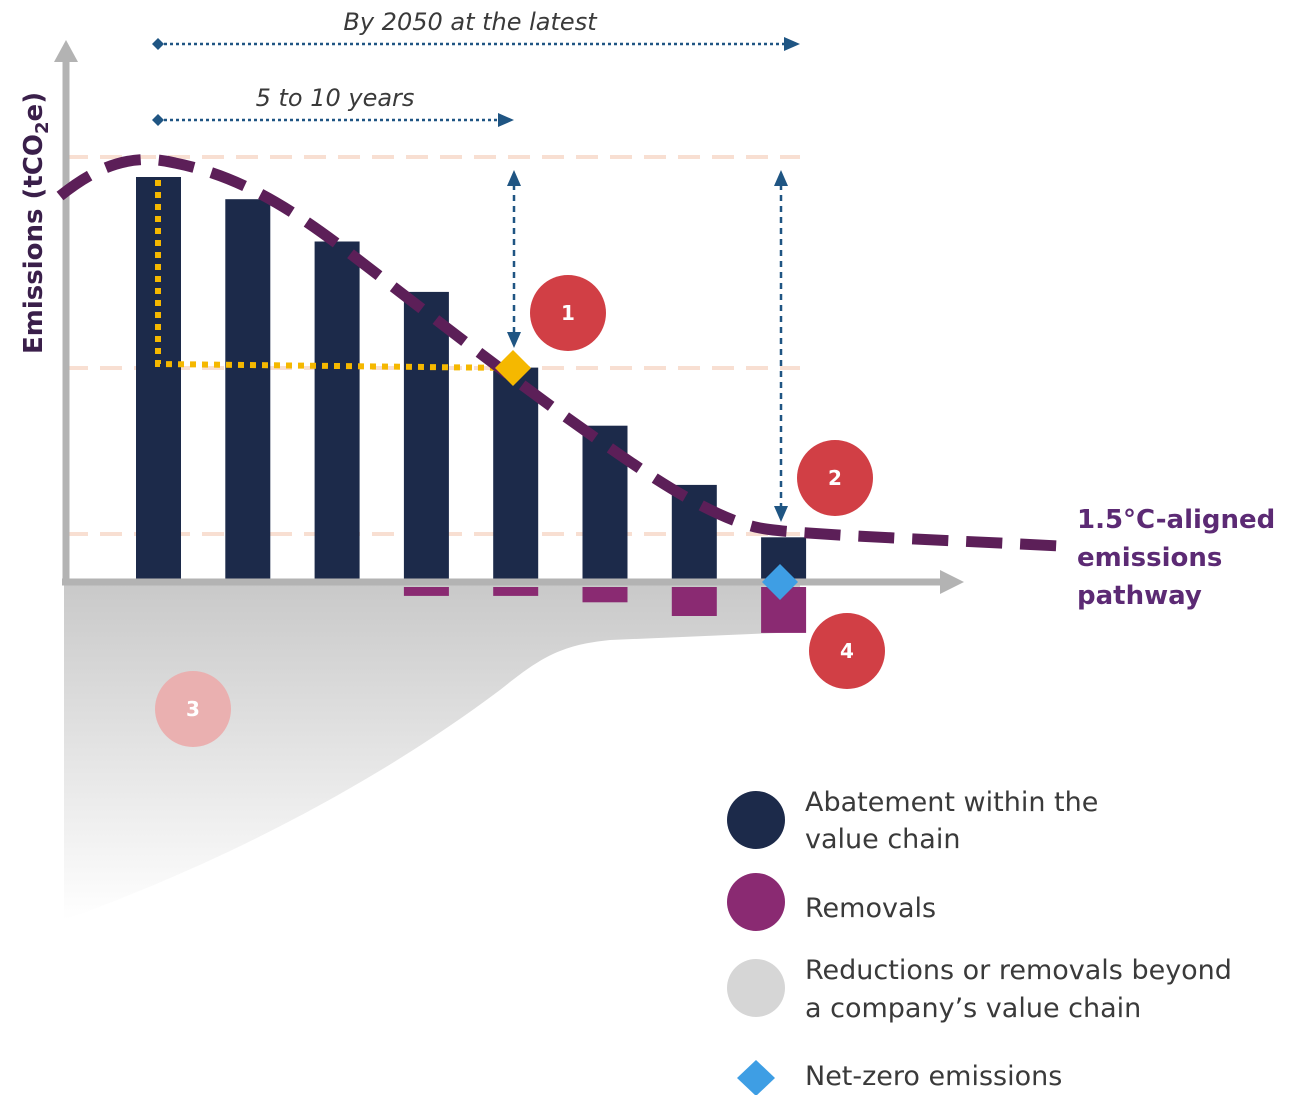 The image size is (1289, 1095). I want to click on badge-4: 4, so click(847, 651).